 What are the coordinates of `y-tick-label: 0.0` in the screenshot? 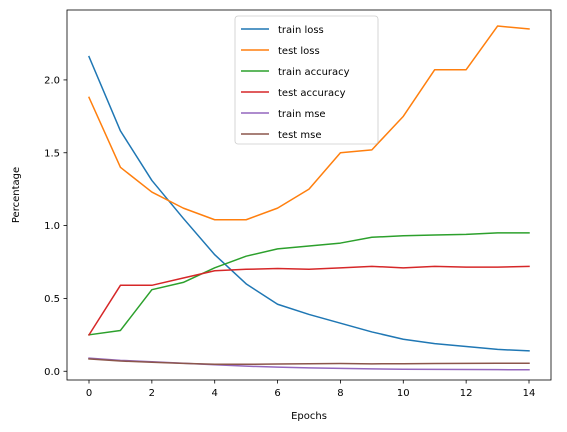 It's located at (52, 372).